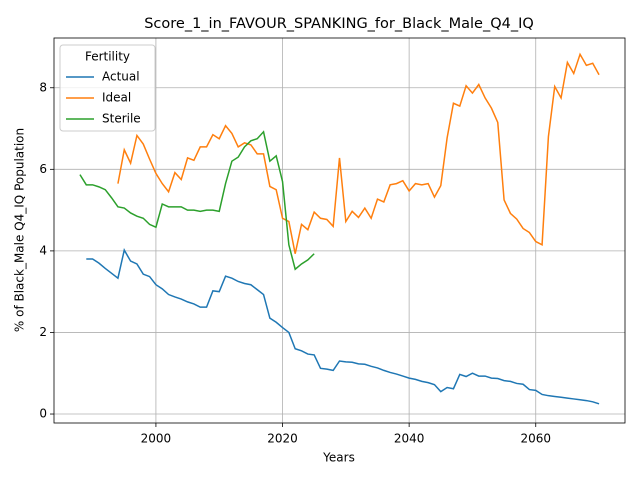  Describe the element at coordinates (107, 57) in the screenshot. I see `legend-title: Fertility` at that location.